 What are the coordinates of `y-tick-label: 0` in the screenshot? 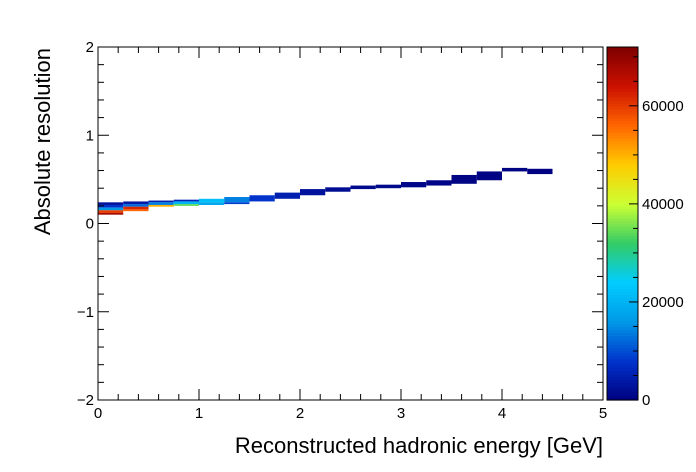 It's located at (90, 224).